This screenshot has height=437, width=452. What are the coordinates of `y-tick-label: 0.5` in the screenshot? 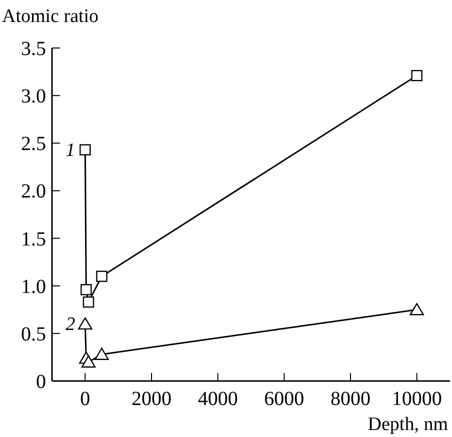 It's located at (33, 334).